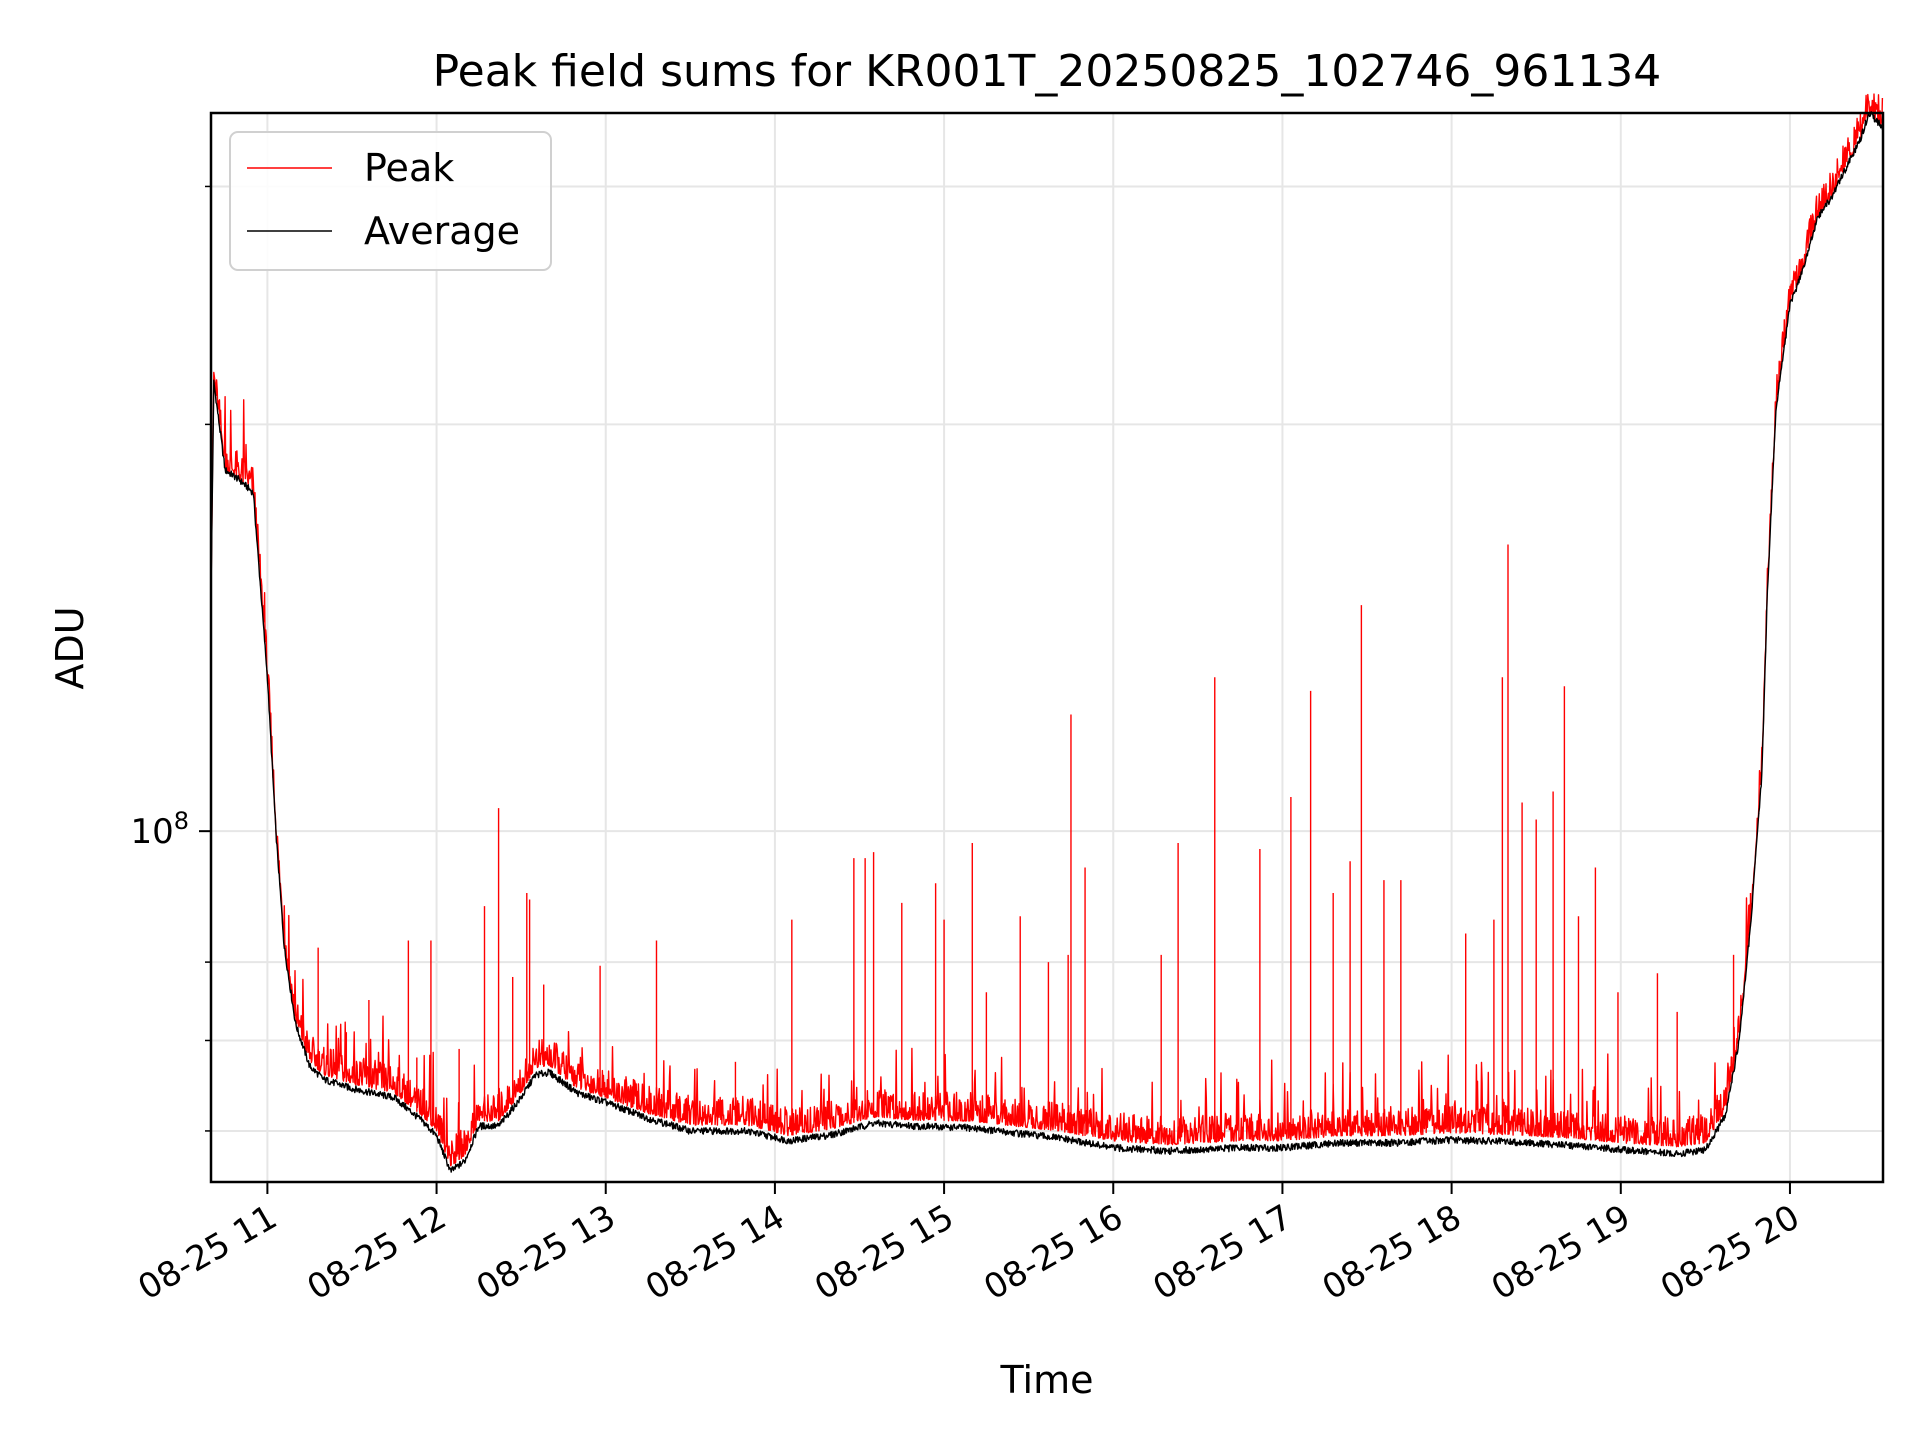 The image size is (1920, 1440). Describe the element at coordinates (1047, 1380) in the screenshot. I see `x-axis-label: Time` at that location.